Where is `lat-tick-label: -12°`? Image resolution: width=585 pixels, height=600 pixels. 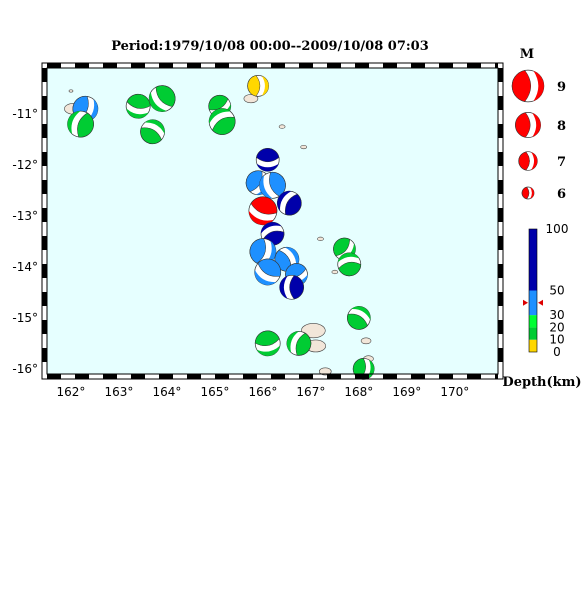 lat-tick-label: -12° is located at coordinates (25, 165).